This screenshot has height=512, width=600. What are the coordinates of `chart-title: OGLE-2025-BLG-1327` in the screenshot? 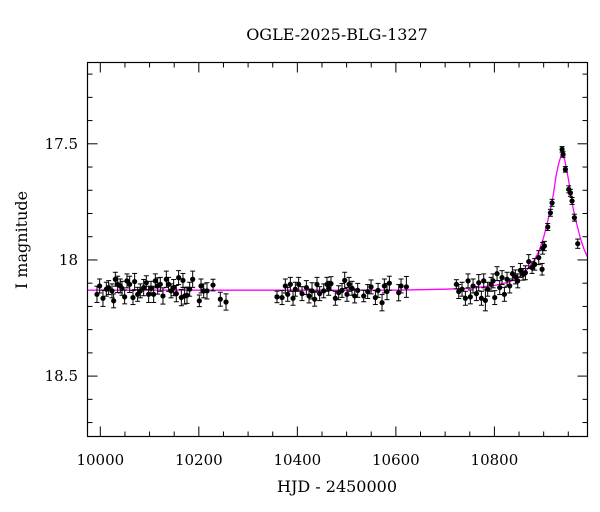 It's located at (337, 34).